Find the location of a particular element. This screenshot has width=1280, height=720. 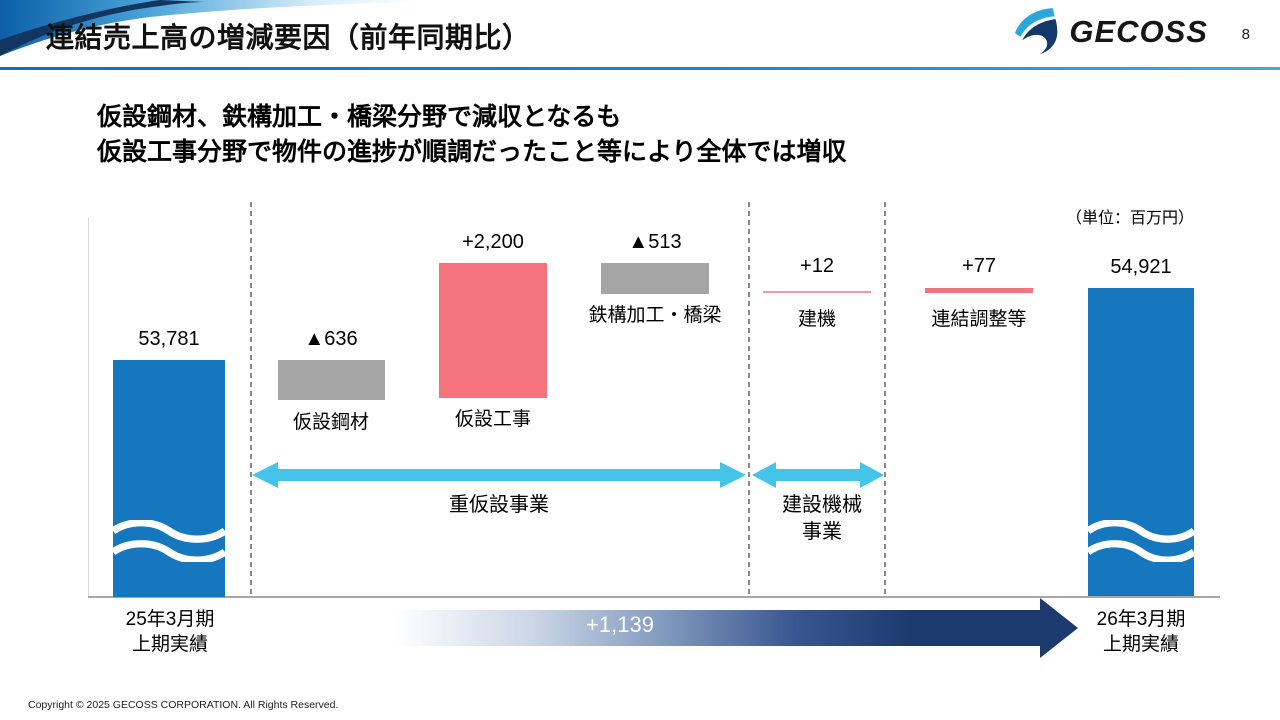

delta-label: 仮設工事 is located at coordinates (492, 419).